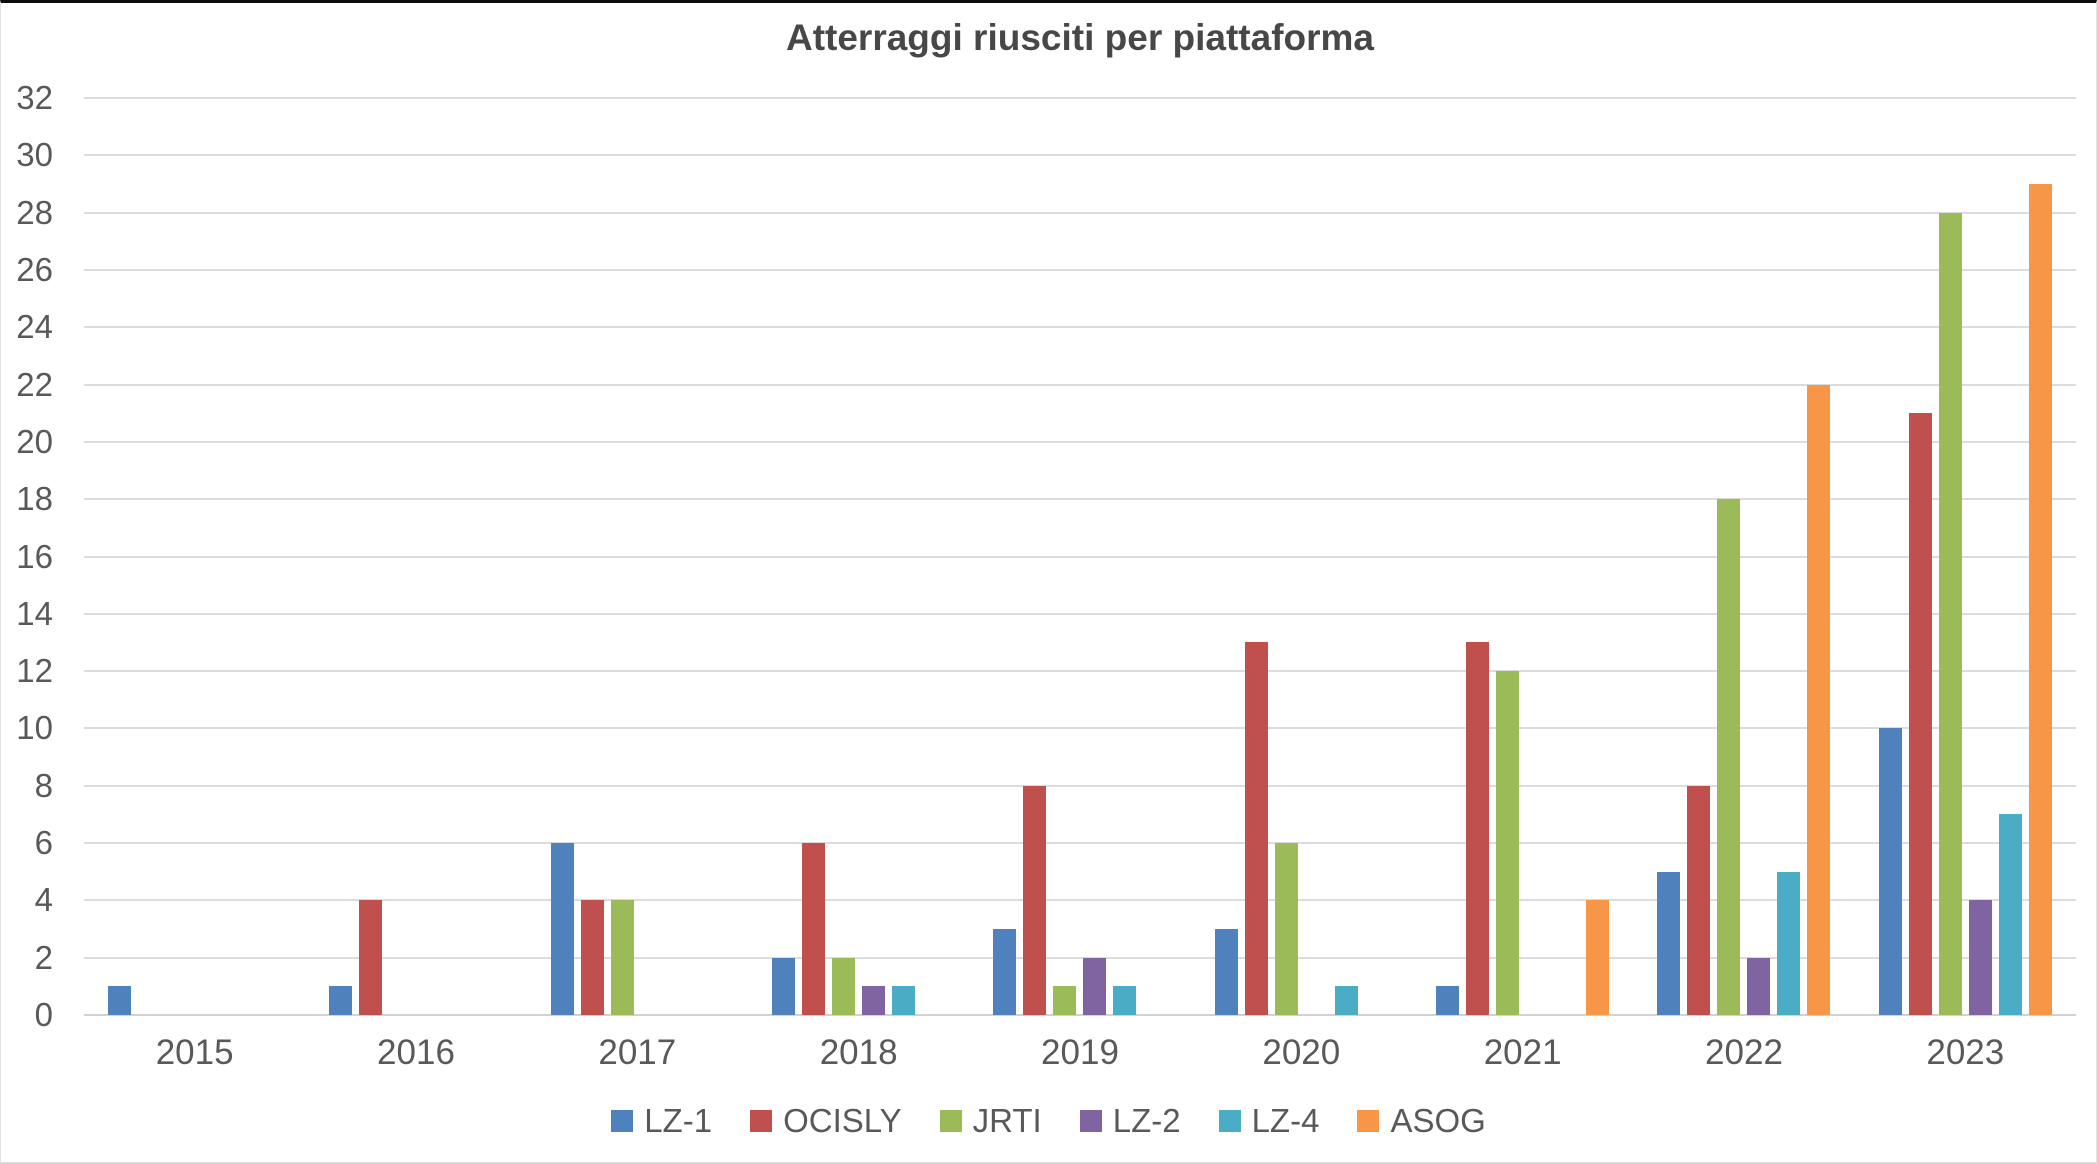 The image size is (2097, 1164). I want to click on legend-label-asog: ASOG, so click(1438, 1120).